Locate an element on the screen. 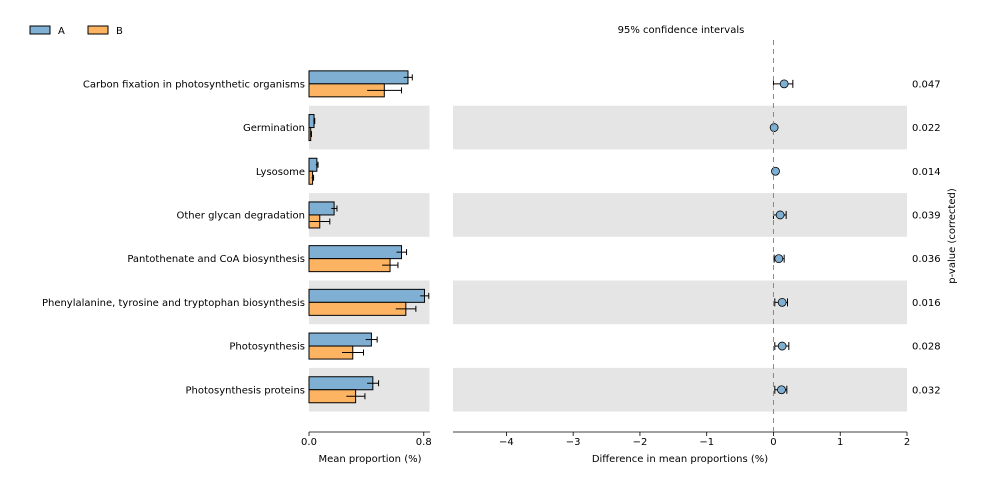 Image resolution: width=997 pixels, height=484 pixels. category-label: Pantothenate and CoA biosynthesis is located at coordinates (216, 259).